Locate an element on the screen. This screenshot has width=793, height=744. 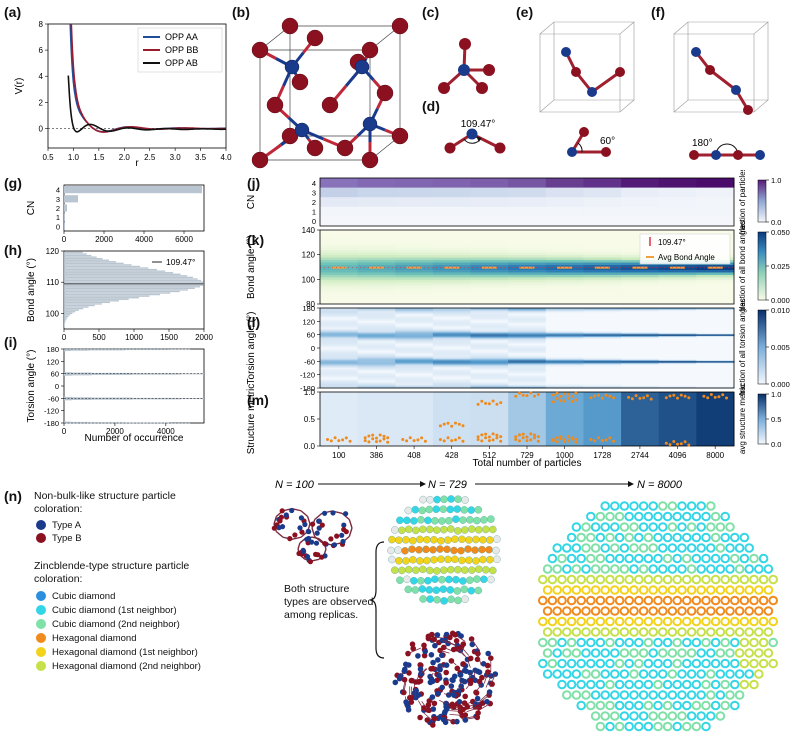
panel-label-i: (i) is located at coordinates (11, 342).